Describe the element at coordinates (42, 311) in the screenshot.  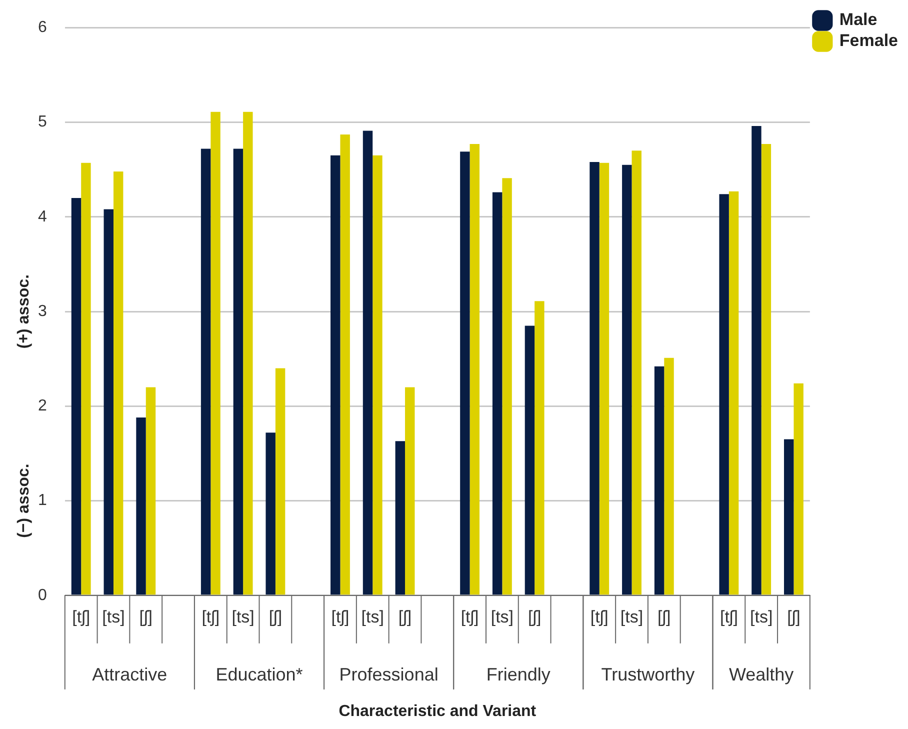
I see `y-tick-label: 3` at that location.